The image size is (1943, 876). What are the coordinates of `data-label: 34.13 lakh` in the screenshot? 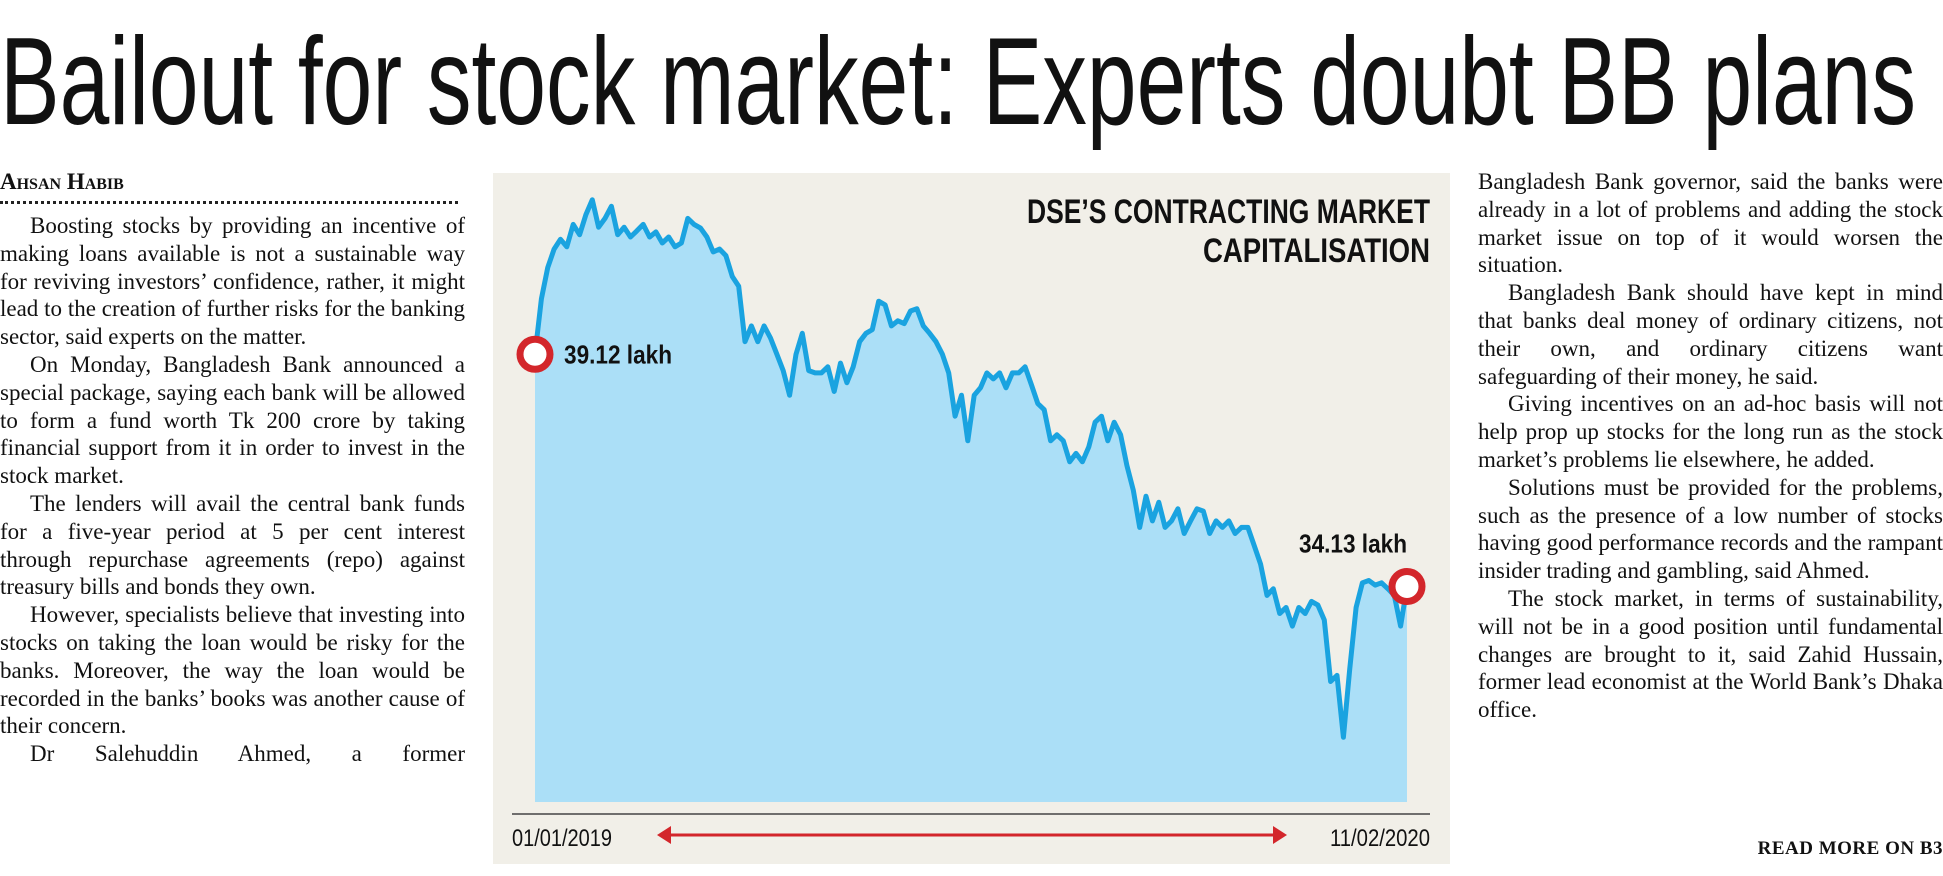 It's located at (1353, 544).